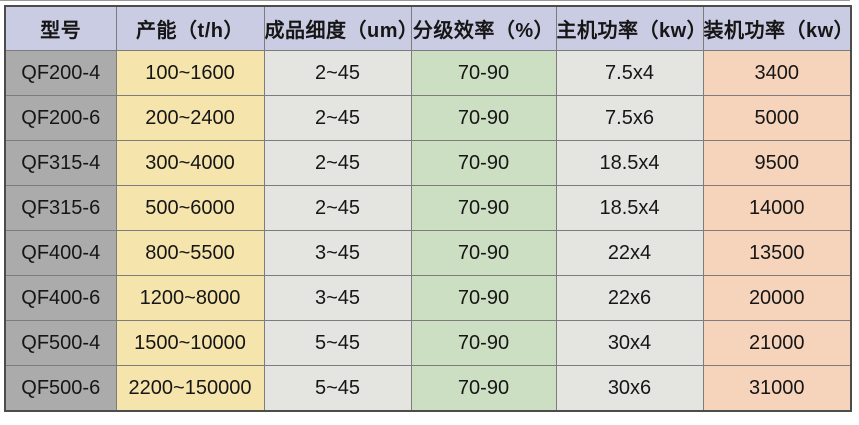  What do you see at coordinates (777, 73) in the screenshot?
I see `cell-installed-power: 3400` at bounding box center [777, 73].